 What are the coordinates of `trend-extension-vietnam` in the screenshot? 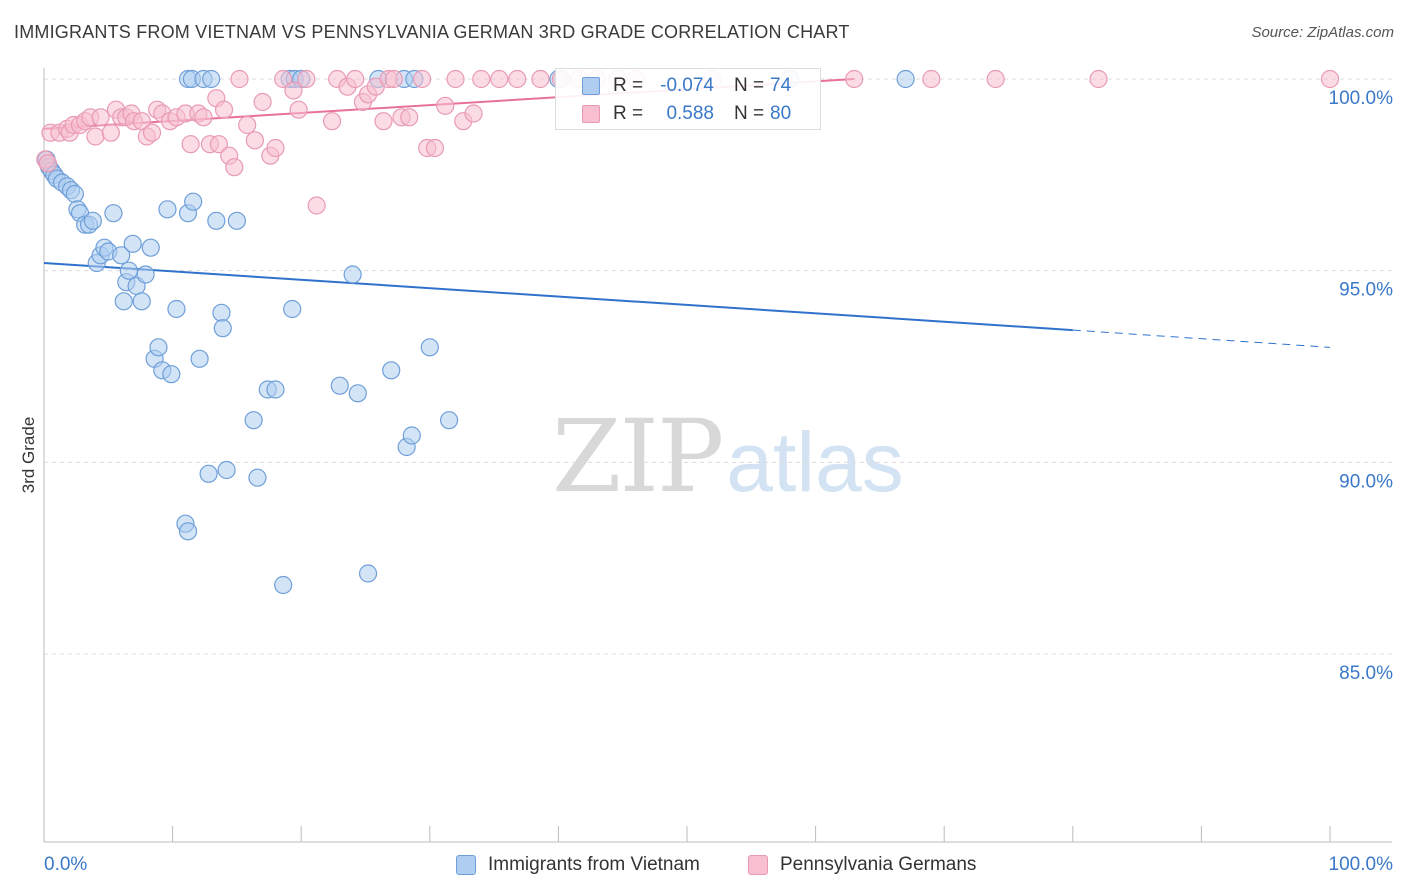 It's located at (1201, 338).